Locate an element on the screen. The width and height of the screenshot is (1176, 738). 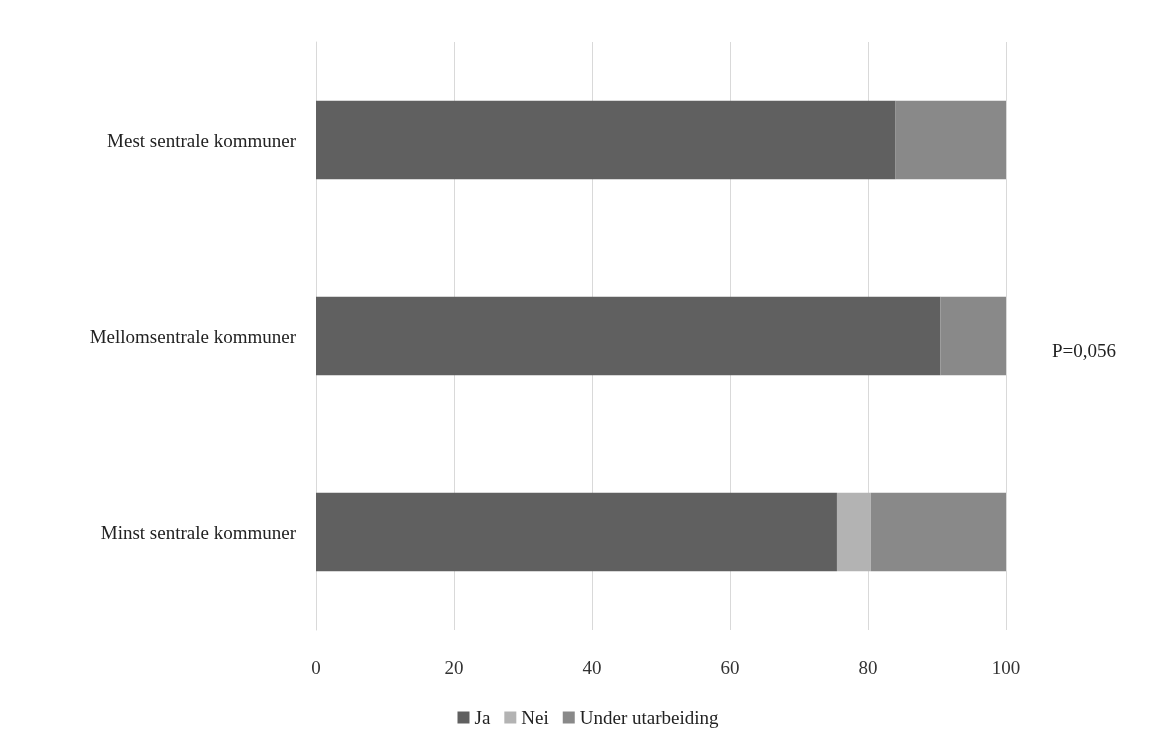
x-tick-label: 60 is located at coordinates (730, 667).